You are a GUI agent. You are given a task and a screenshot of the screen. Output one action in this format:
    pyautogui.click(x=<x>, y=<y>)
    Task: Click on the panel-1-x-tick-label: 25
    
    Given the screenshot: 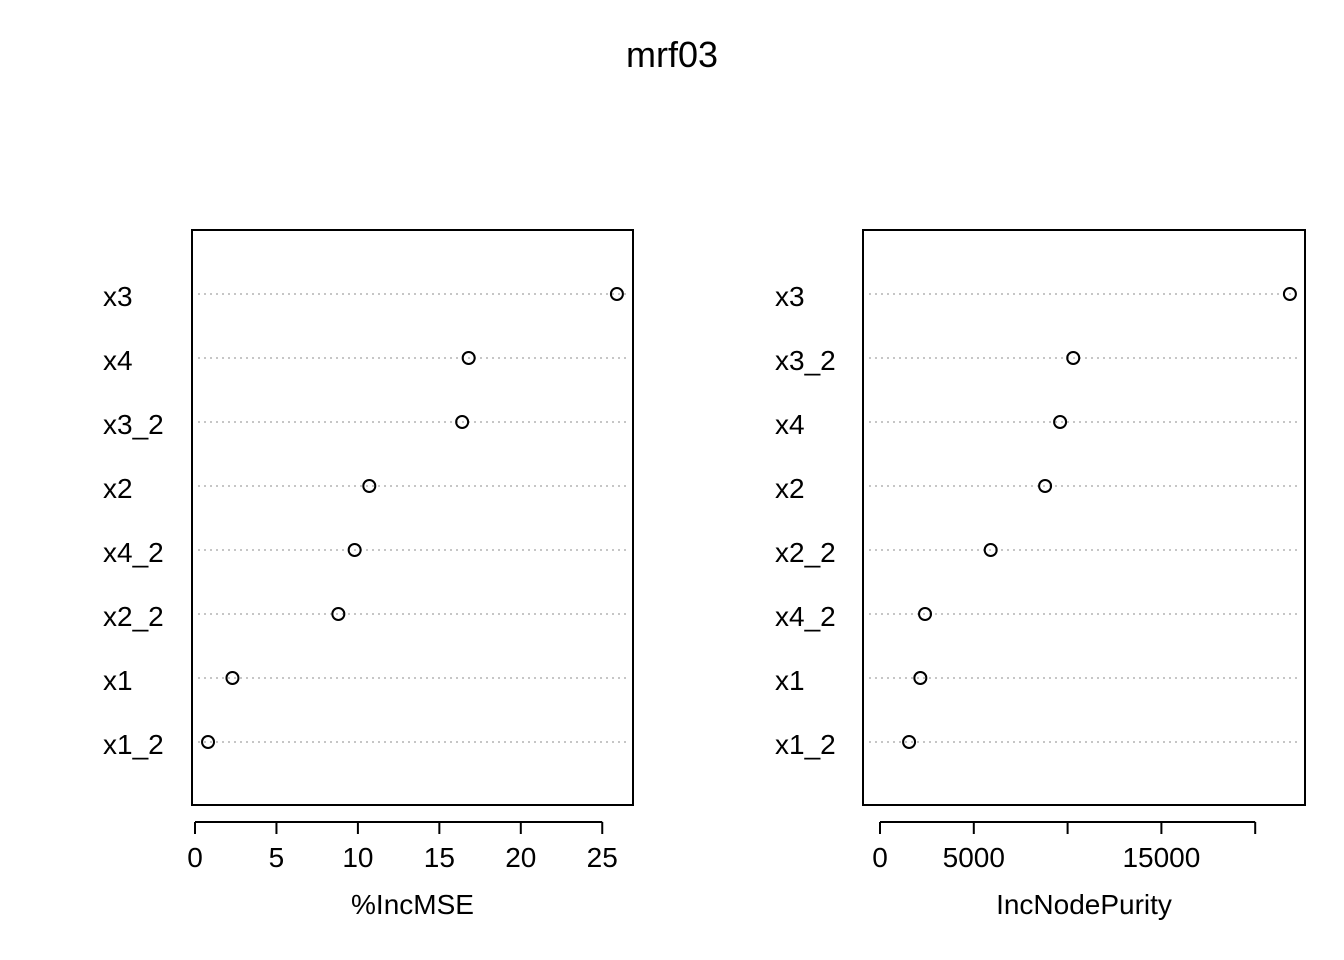 What is the action you would take?
    pyautogui.click(x=602, y=857)
    